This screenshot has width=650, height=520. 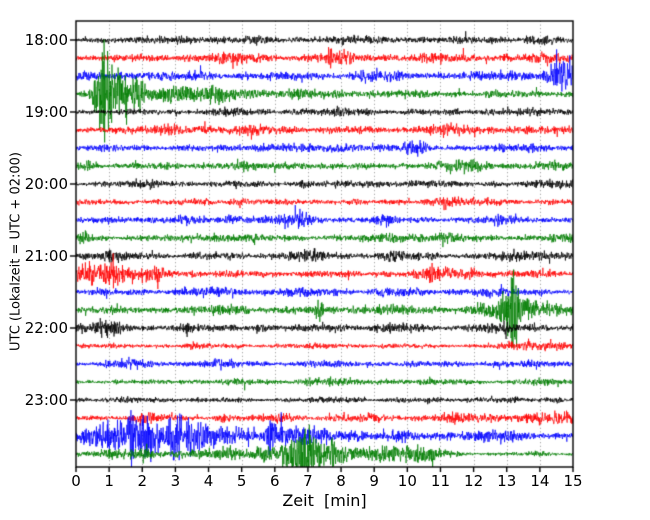 What do you see at coordinates (440, 481) in the screenshot?
I see `x-tick-label: 11` at bounding box center [440, 481].